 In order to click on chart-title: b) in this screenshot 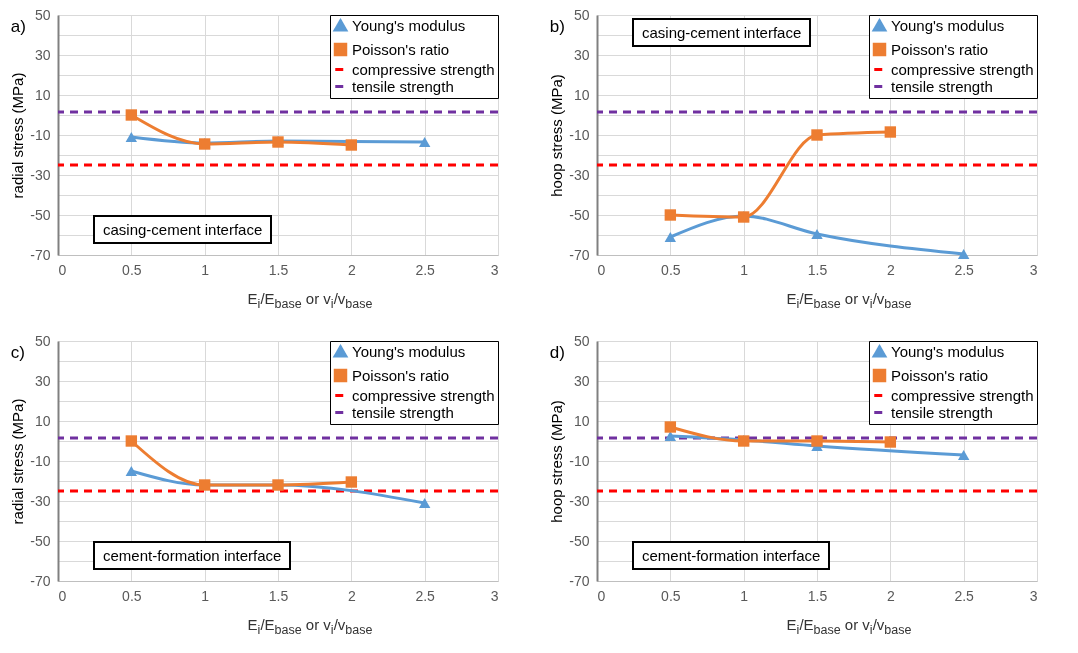, I will do `click(557, 26)`.